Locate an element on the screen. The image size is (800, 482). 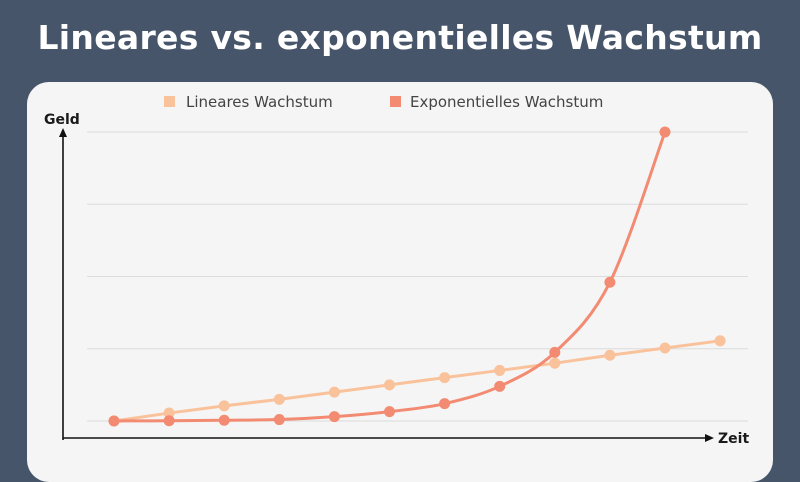
chart-title: Lineares vs. exponentielles Wachstum is located at coordinates (400, 37).